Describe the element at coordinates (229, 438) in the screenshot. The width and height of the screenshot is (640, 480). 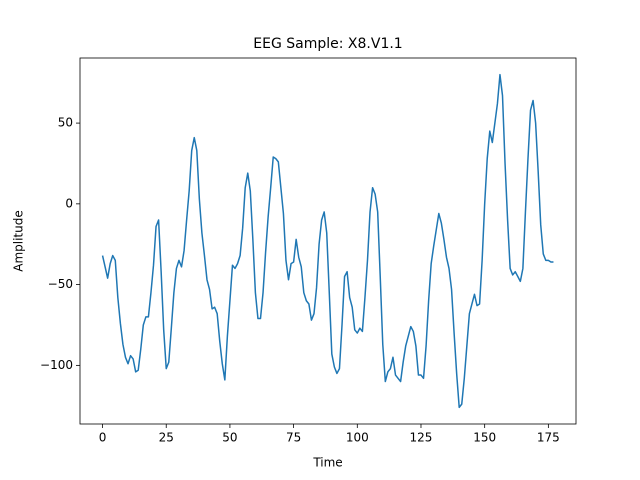
I see `x-tick-label: 50` at that location.